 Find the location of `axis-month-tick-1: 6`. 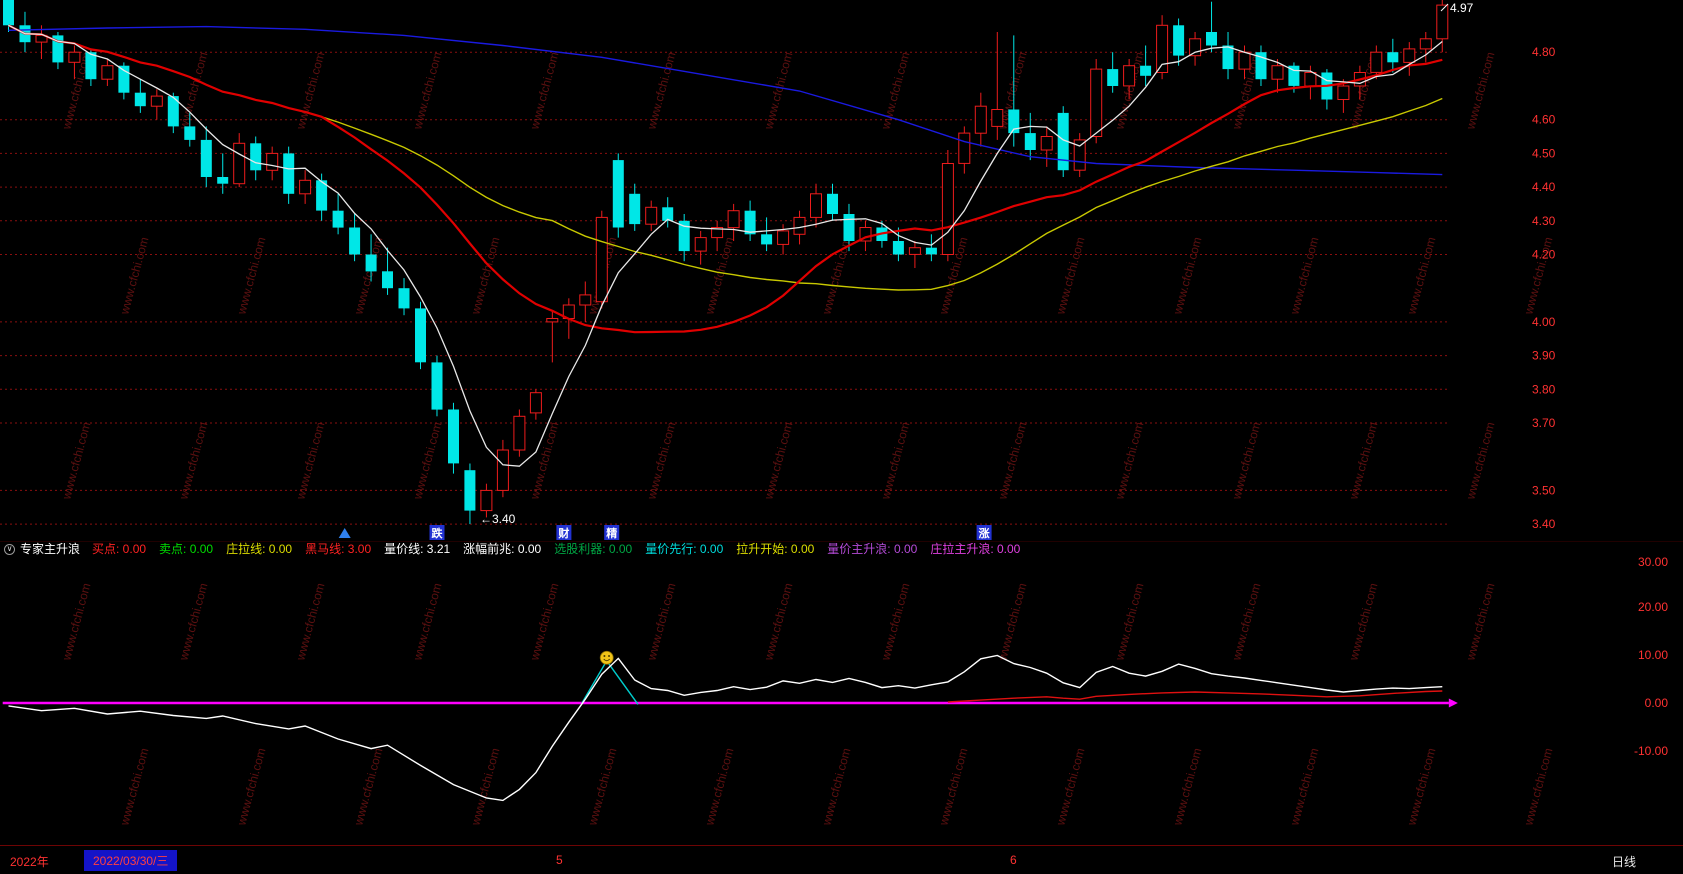

axis-month-tick-1: 6 is located at coordinates (1013, 860).